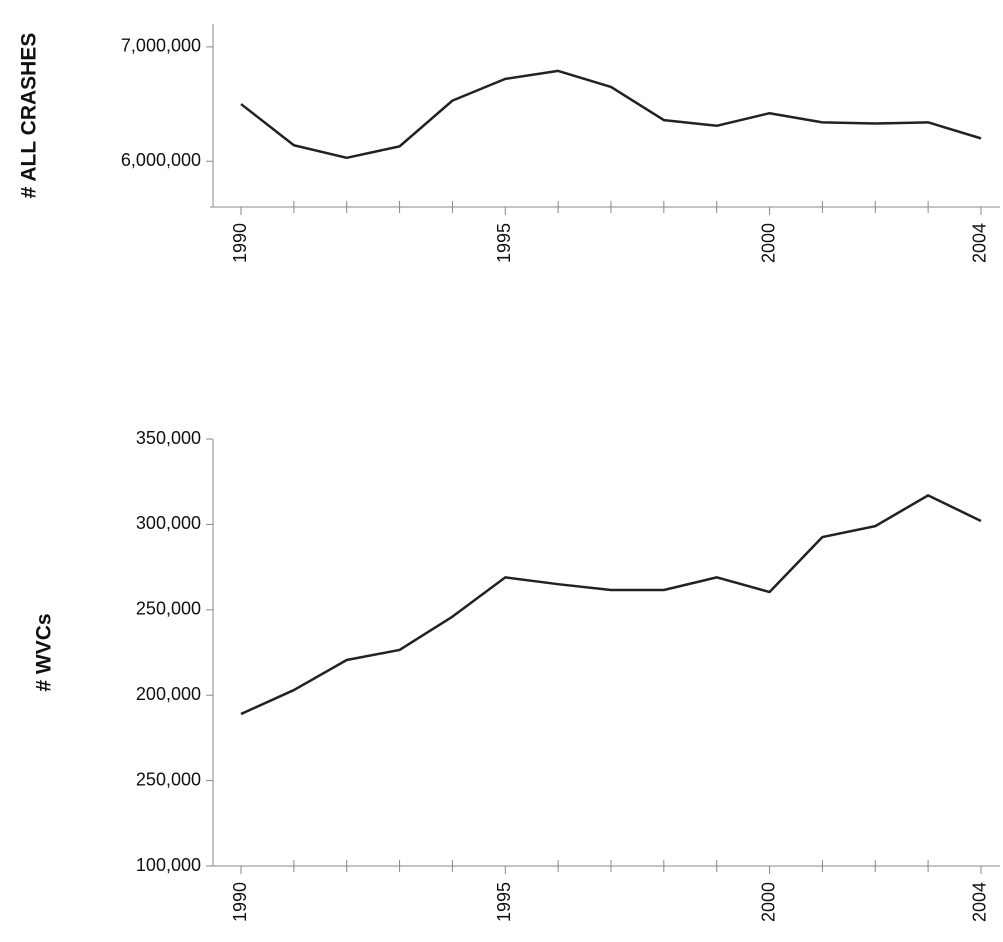 The width and height of the screenshot is (1003, 942). What do you see at coordinates (168, 438) in the screenshot?
I see `y-tick-label: 350,000` at bounding box center [168, 438].